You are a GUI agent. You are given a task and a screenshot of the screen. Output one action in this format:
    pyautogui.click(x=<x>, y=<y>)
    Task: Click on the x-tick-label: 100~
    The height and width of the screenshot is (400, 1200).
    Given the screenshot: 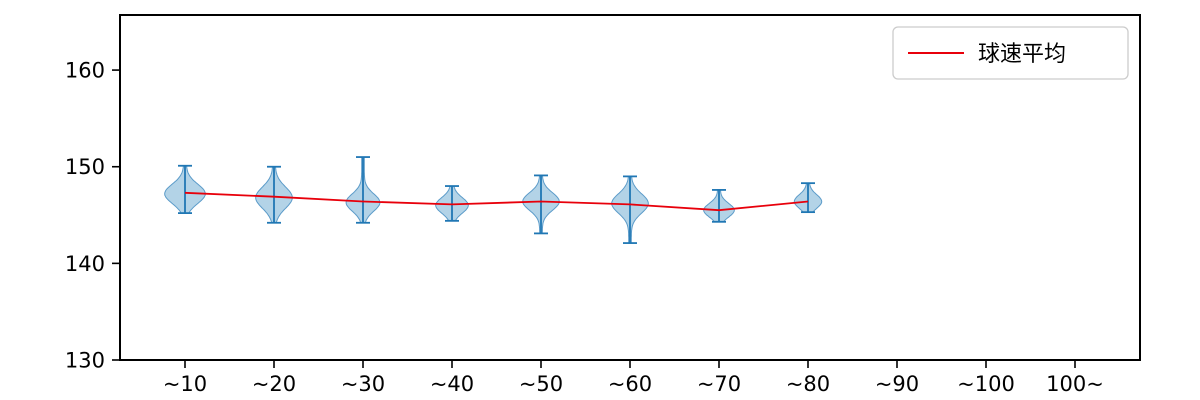 What is the action you would take?
    pyautogui.click(x=1075, y=384)
    